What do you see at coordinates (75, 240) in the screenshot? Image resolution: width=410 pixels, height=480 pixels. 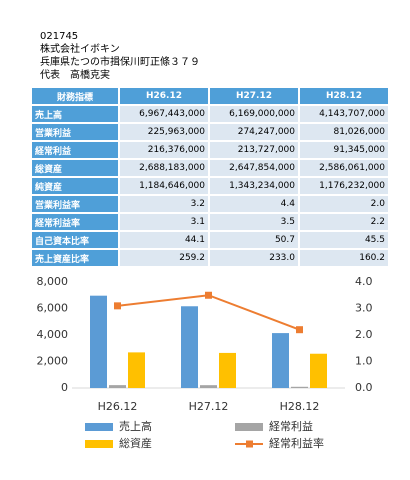 I see `row-label: 自己資本比率` at bounding box center [75, 240].